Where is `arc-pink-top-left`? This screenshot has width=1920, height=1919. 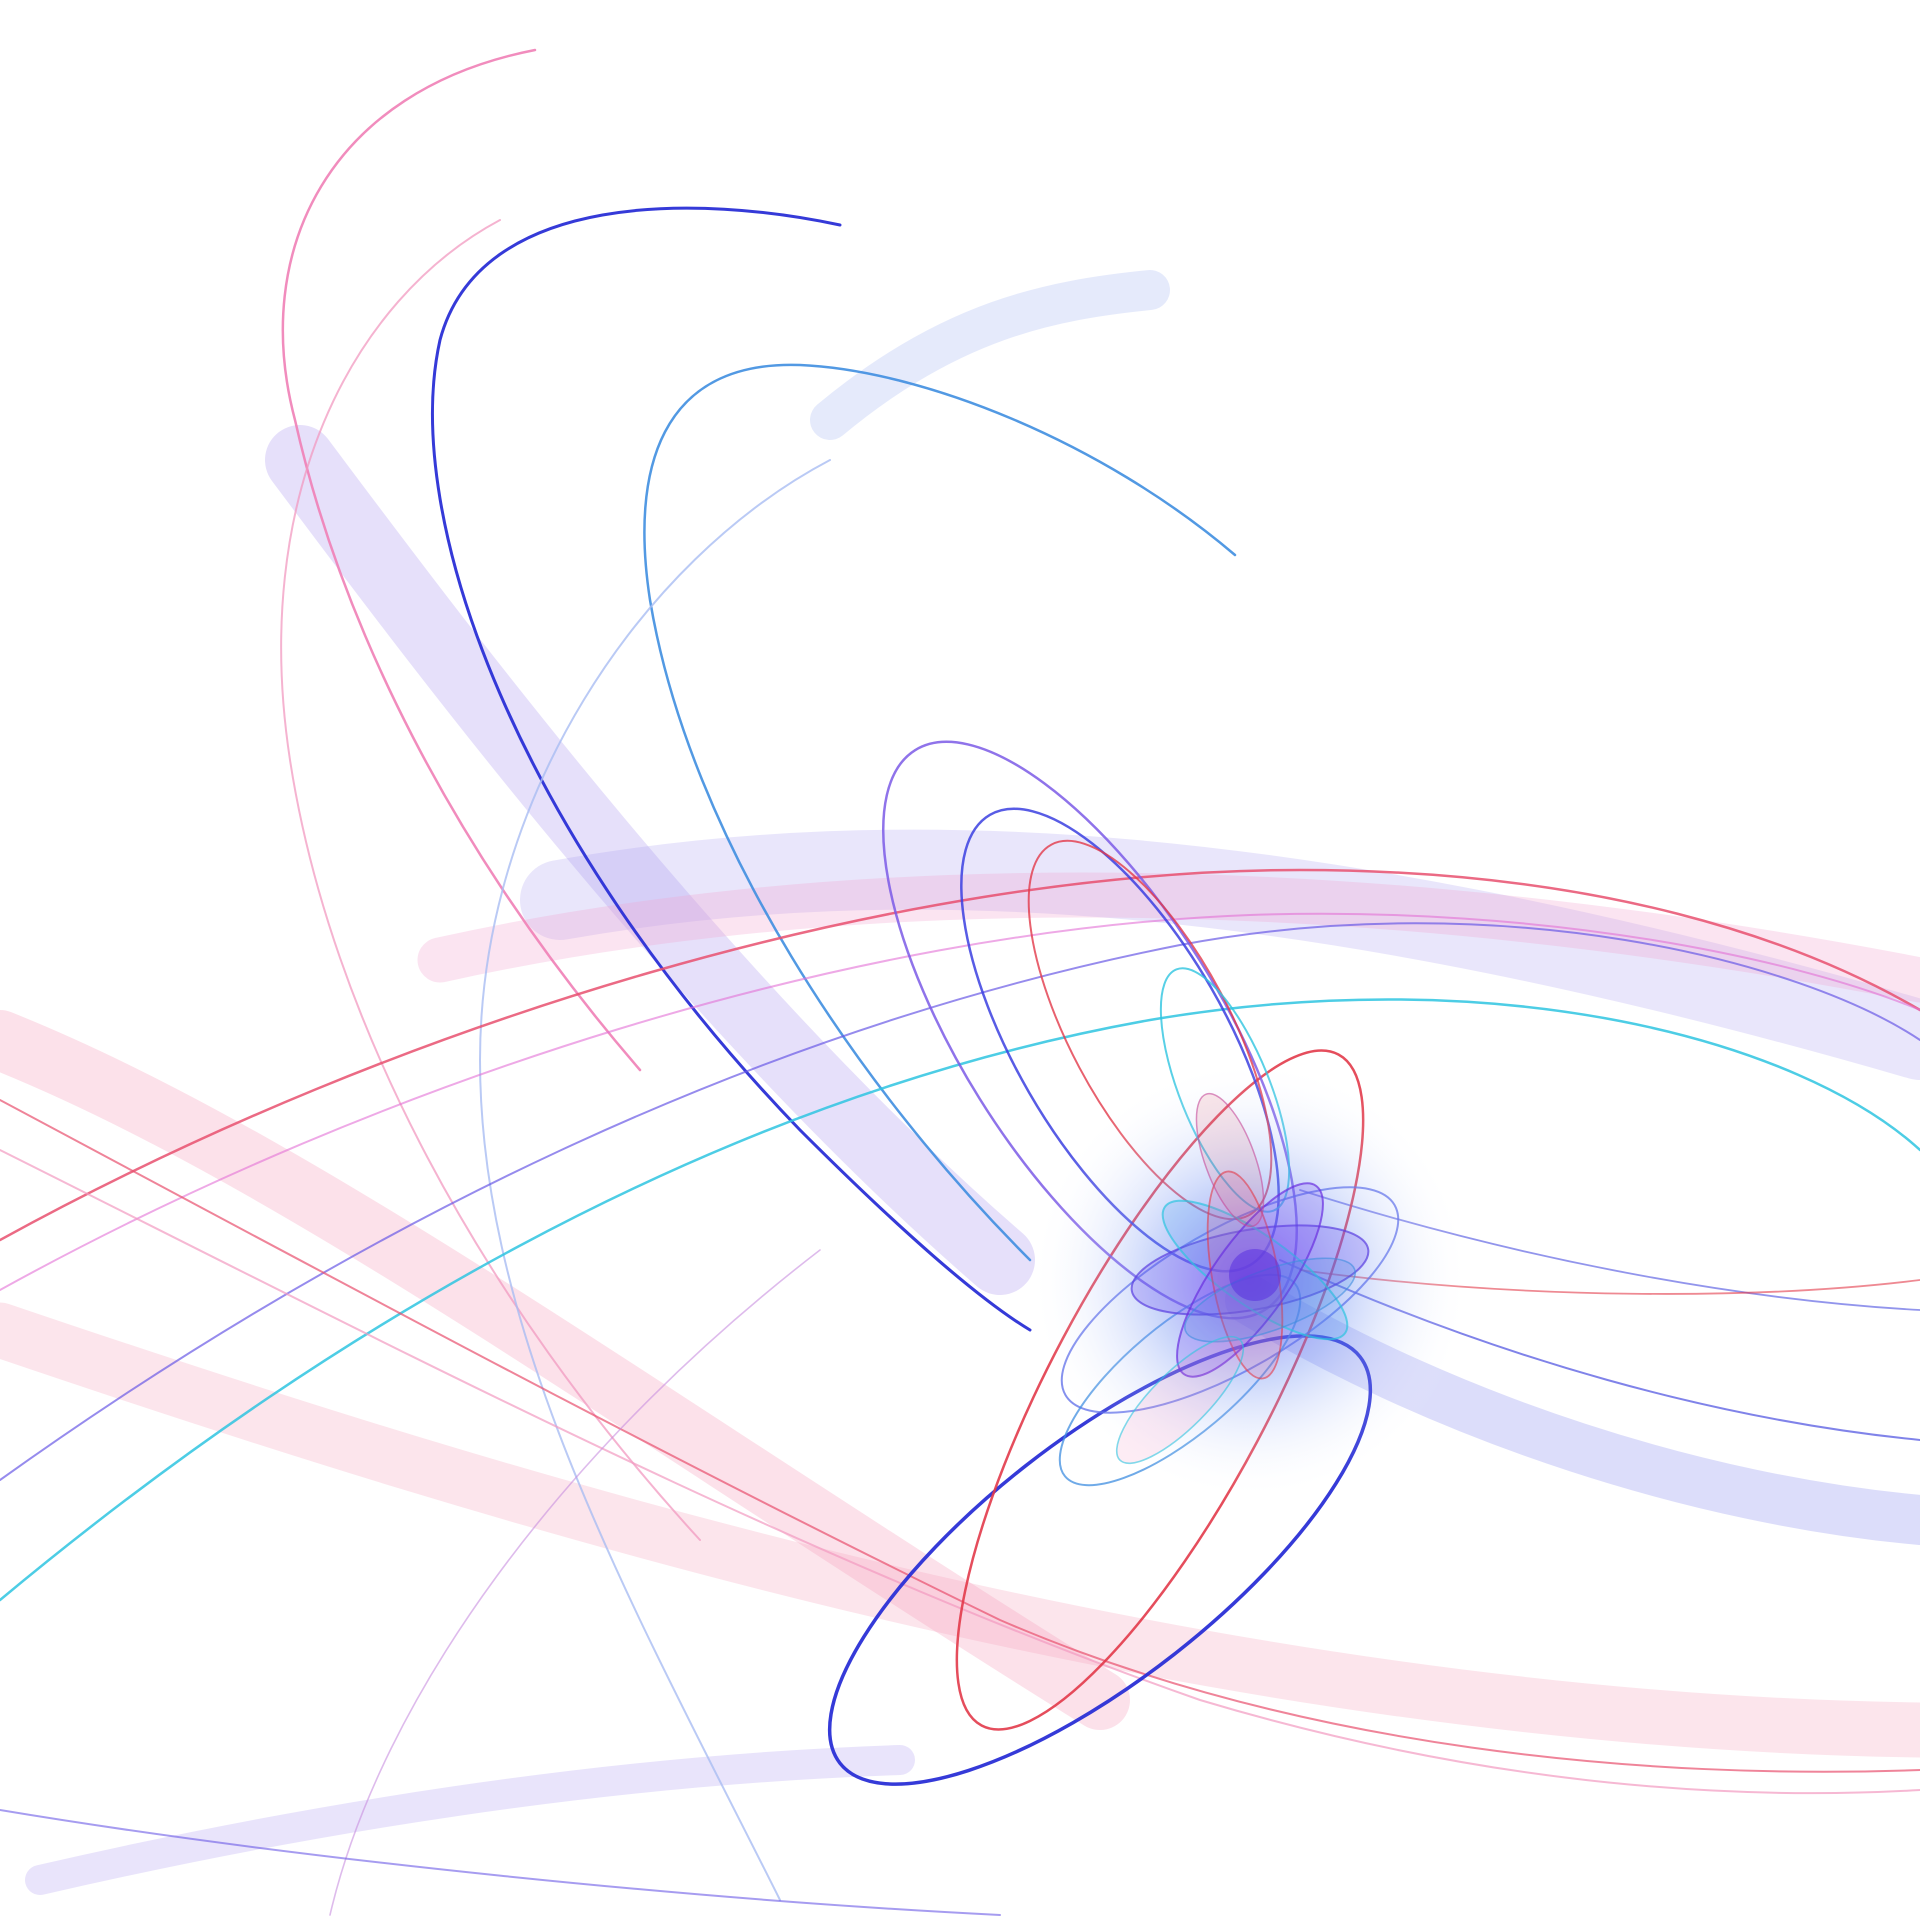 arc-pink-top-left is located at coordinates (461, 560).